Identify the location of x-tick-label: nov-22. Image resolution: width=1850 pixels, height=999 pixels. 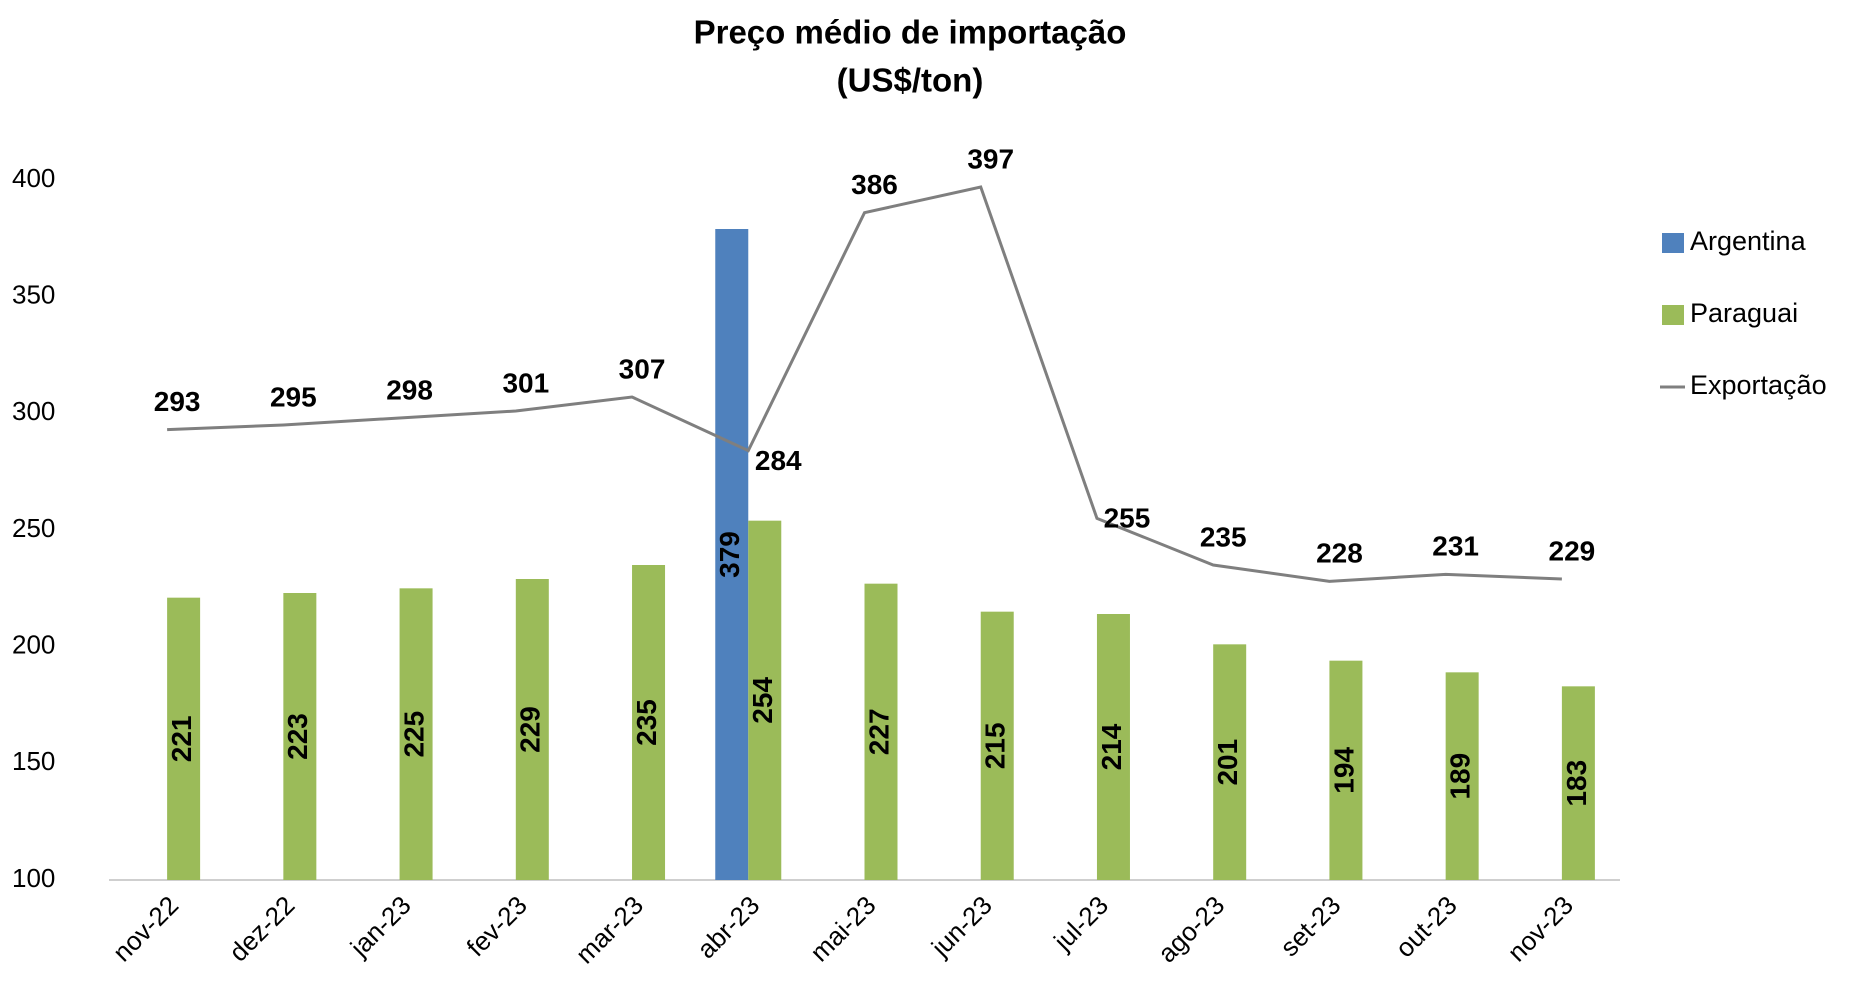
(145, 928).